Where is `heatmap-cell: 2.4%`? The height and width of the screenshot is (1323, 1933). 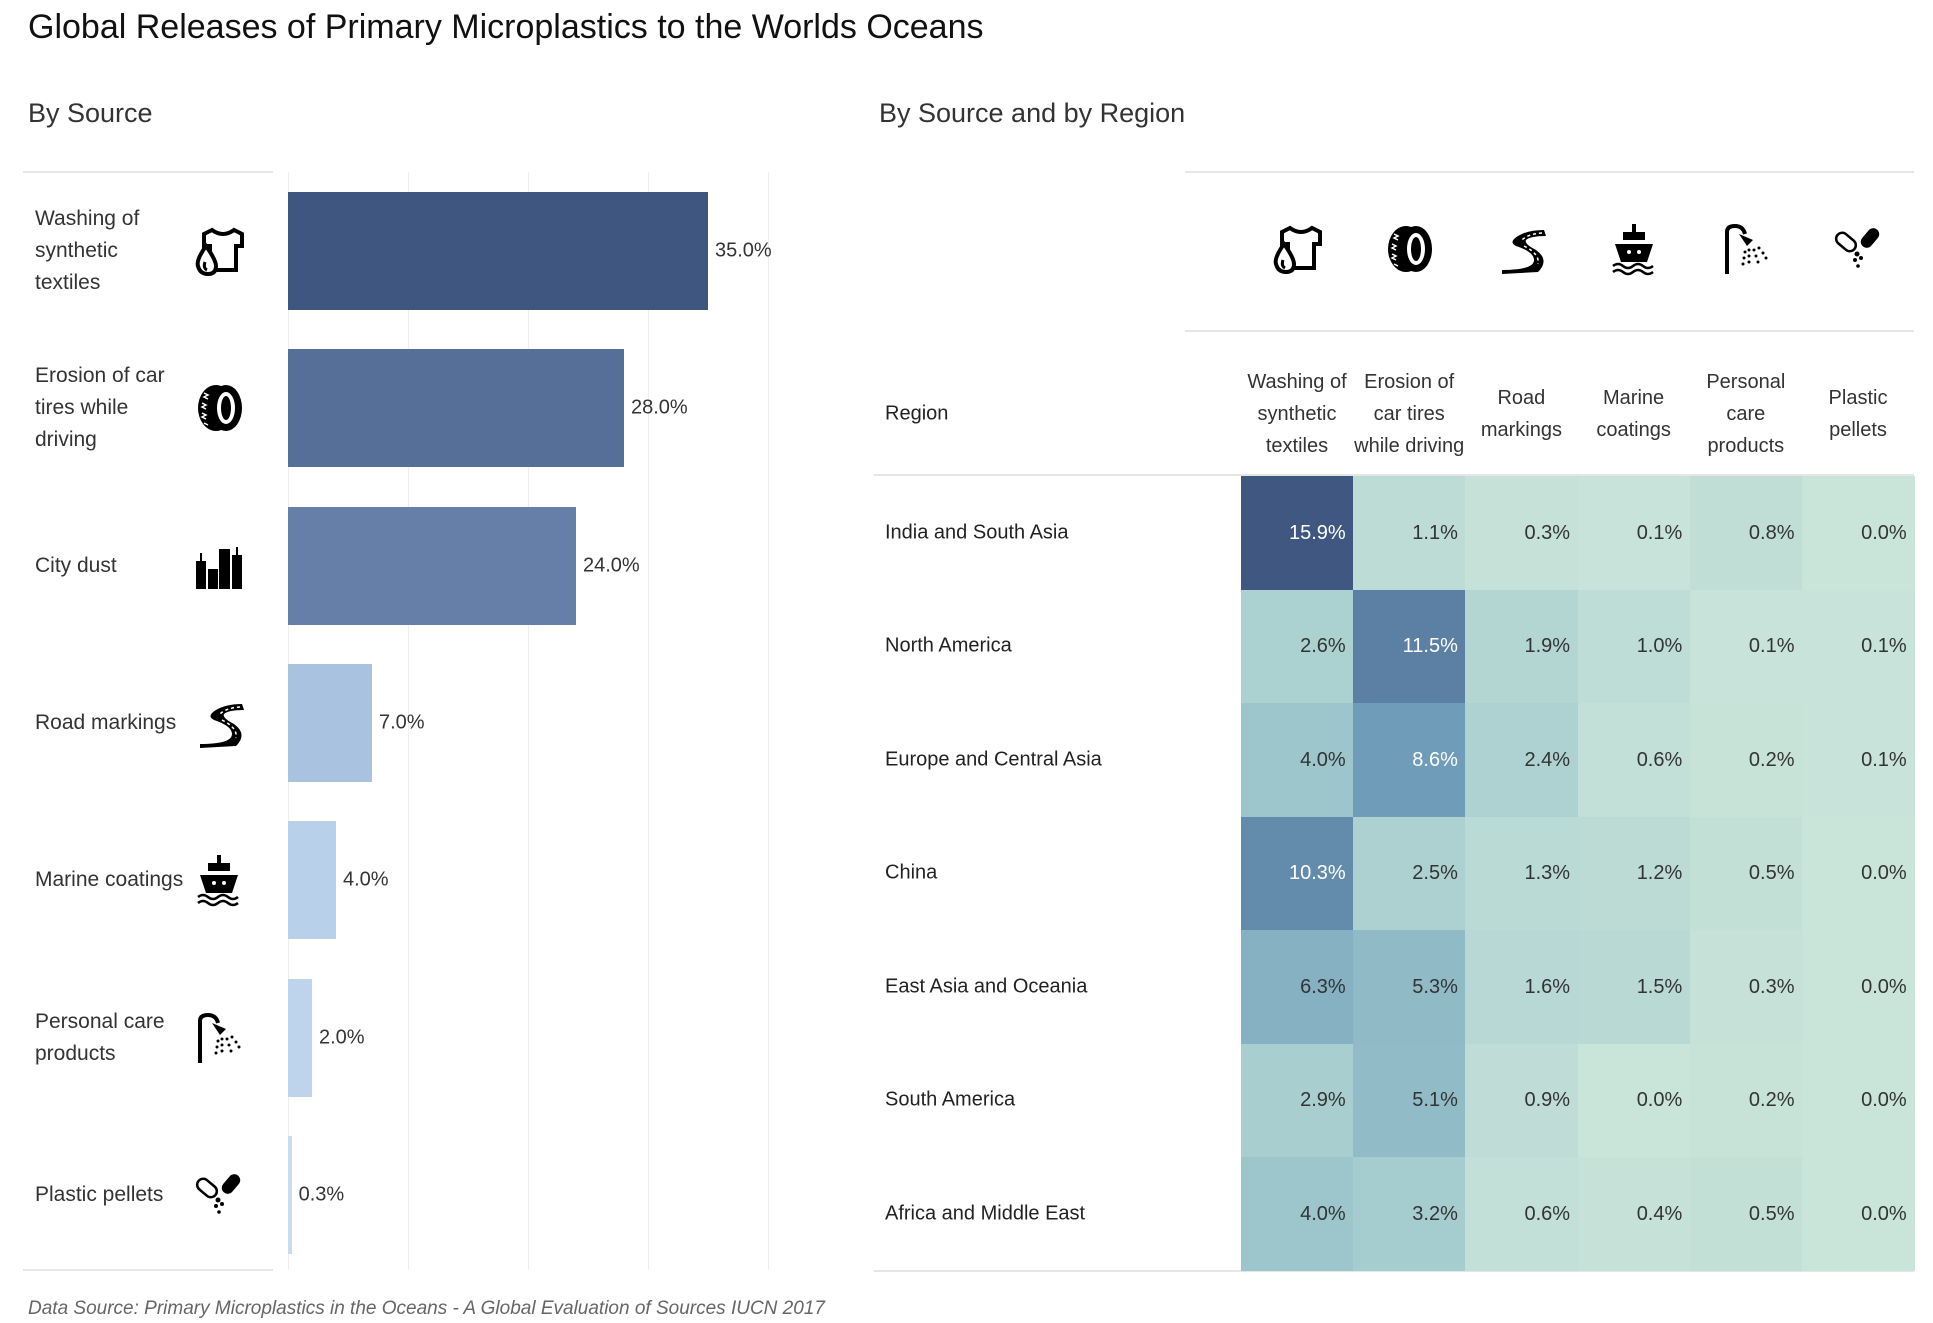 heatmap-cell: 2.4% is located at coordinates (1522, 760).